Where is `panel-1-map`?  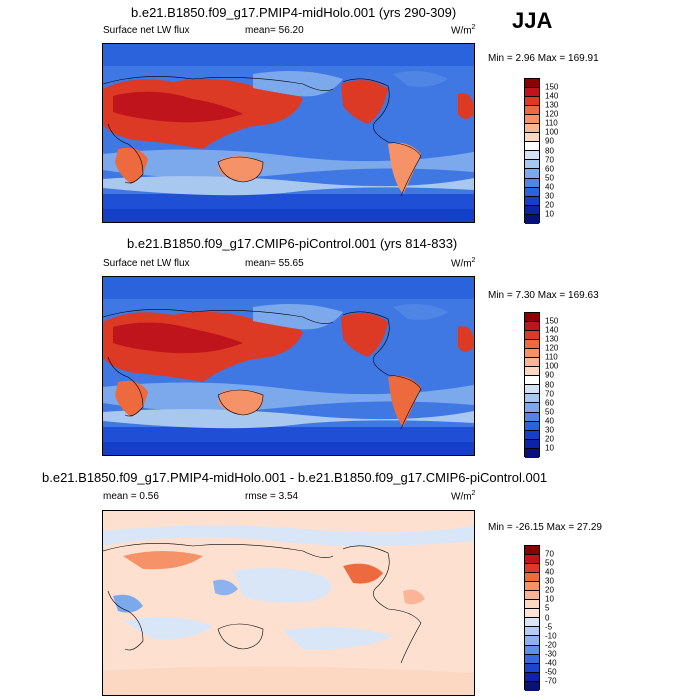 panel-1-map is located at coordinates (288, 133).